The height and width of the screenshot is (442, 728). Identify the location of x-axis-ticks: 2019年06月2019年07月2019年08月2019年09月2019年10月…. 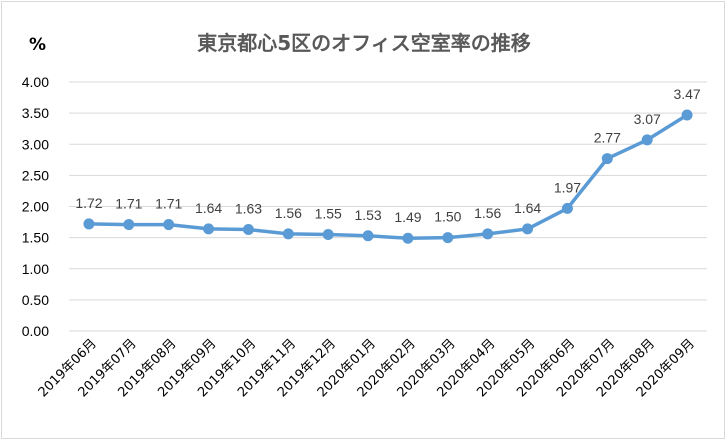
(367, 368).